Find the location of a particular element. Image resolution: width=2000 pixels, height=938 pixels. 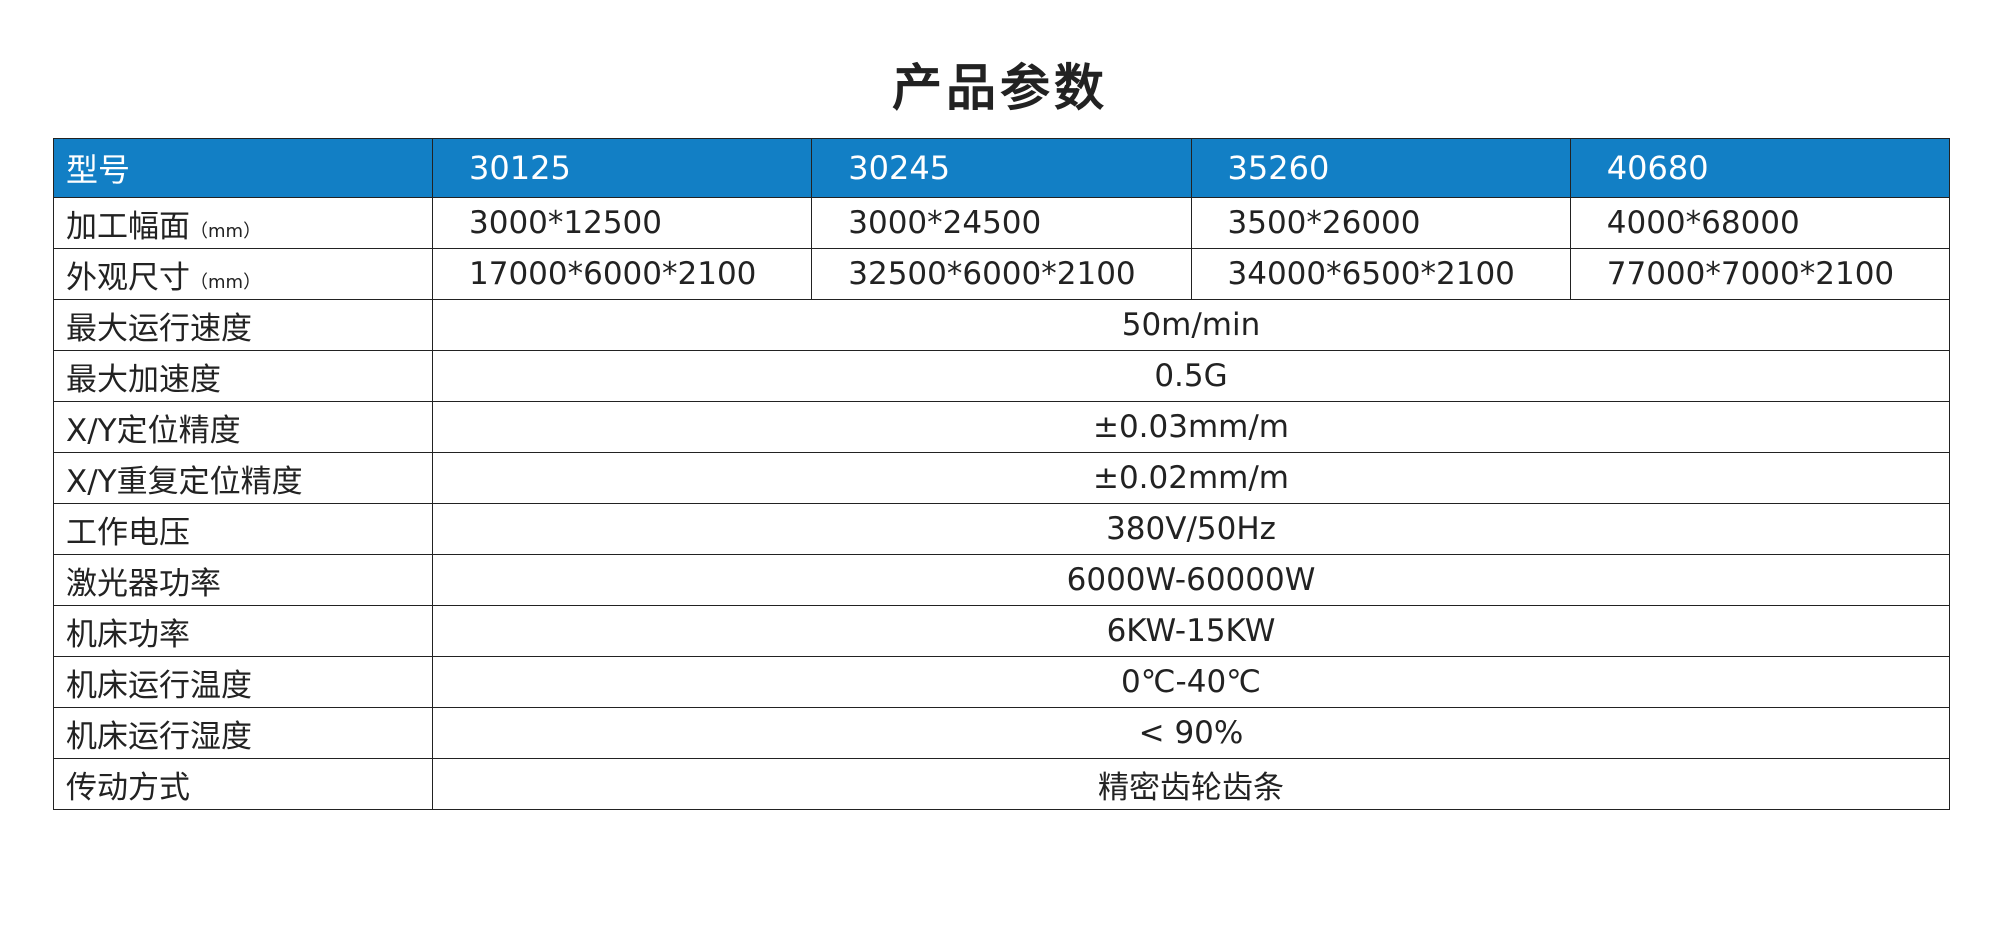

model-header: 40680 is located at coordinates (1760, 168).